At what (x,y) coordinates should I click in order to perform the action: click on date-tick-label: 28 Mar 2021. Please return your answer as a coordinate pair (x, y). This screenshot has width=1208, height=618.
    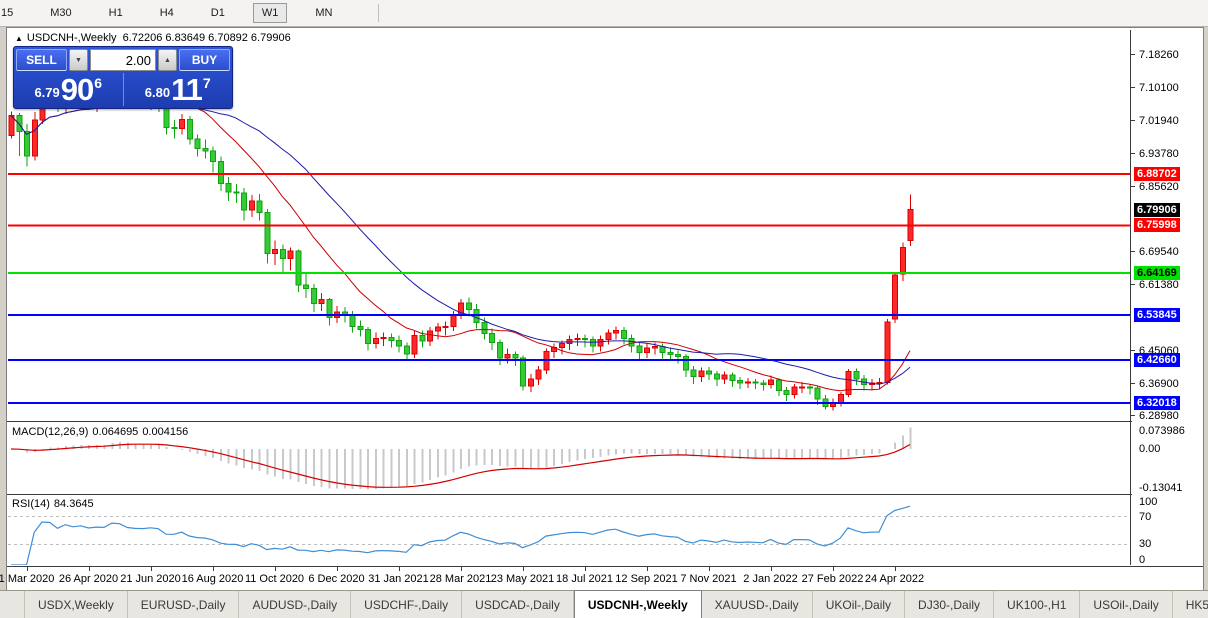
    Looking at the image, I should click on (460, 579).